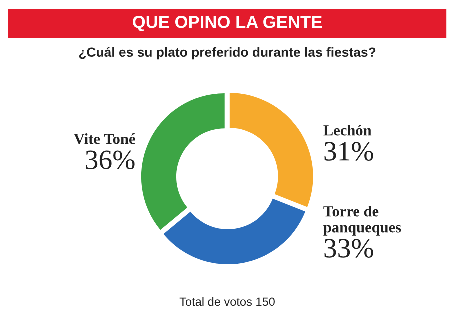 The height and width of the screenshot is (324, 455). I want to click on slice-label: Vite Toné, so click(105, 139).